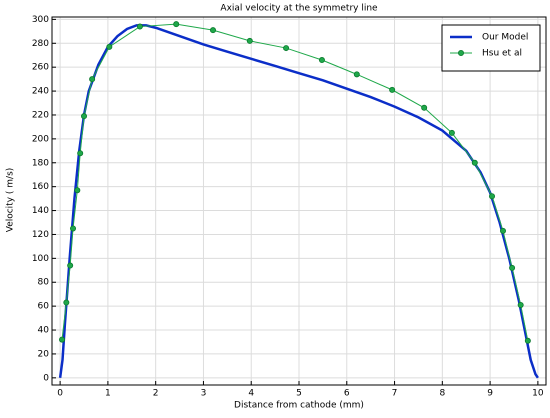 Image resolution: width=550 pixels, height=418 pixels. What do you see at coordinates (40, 139) in the screenshot?
I see `y-tick-label: 200` at bounding box center [40, 139].